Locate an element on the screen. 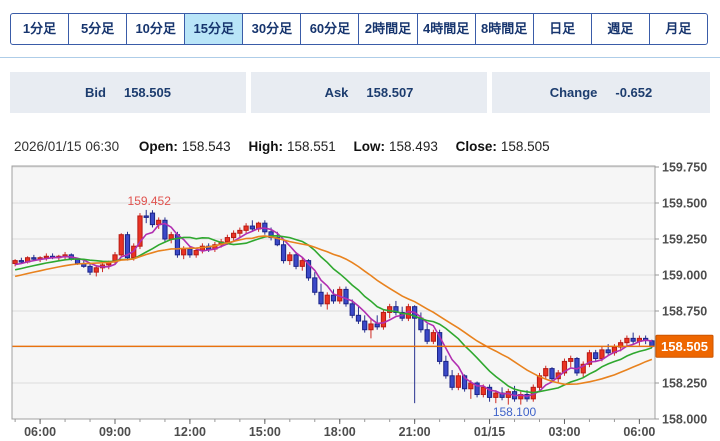 This screenshot has height=441, width=720. svg-text: 03:00 is located at coordinates (564, 432).